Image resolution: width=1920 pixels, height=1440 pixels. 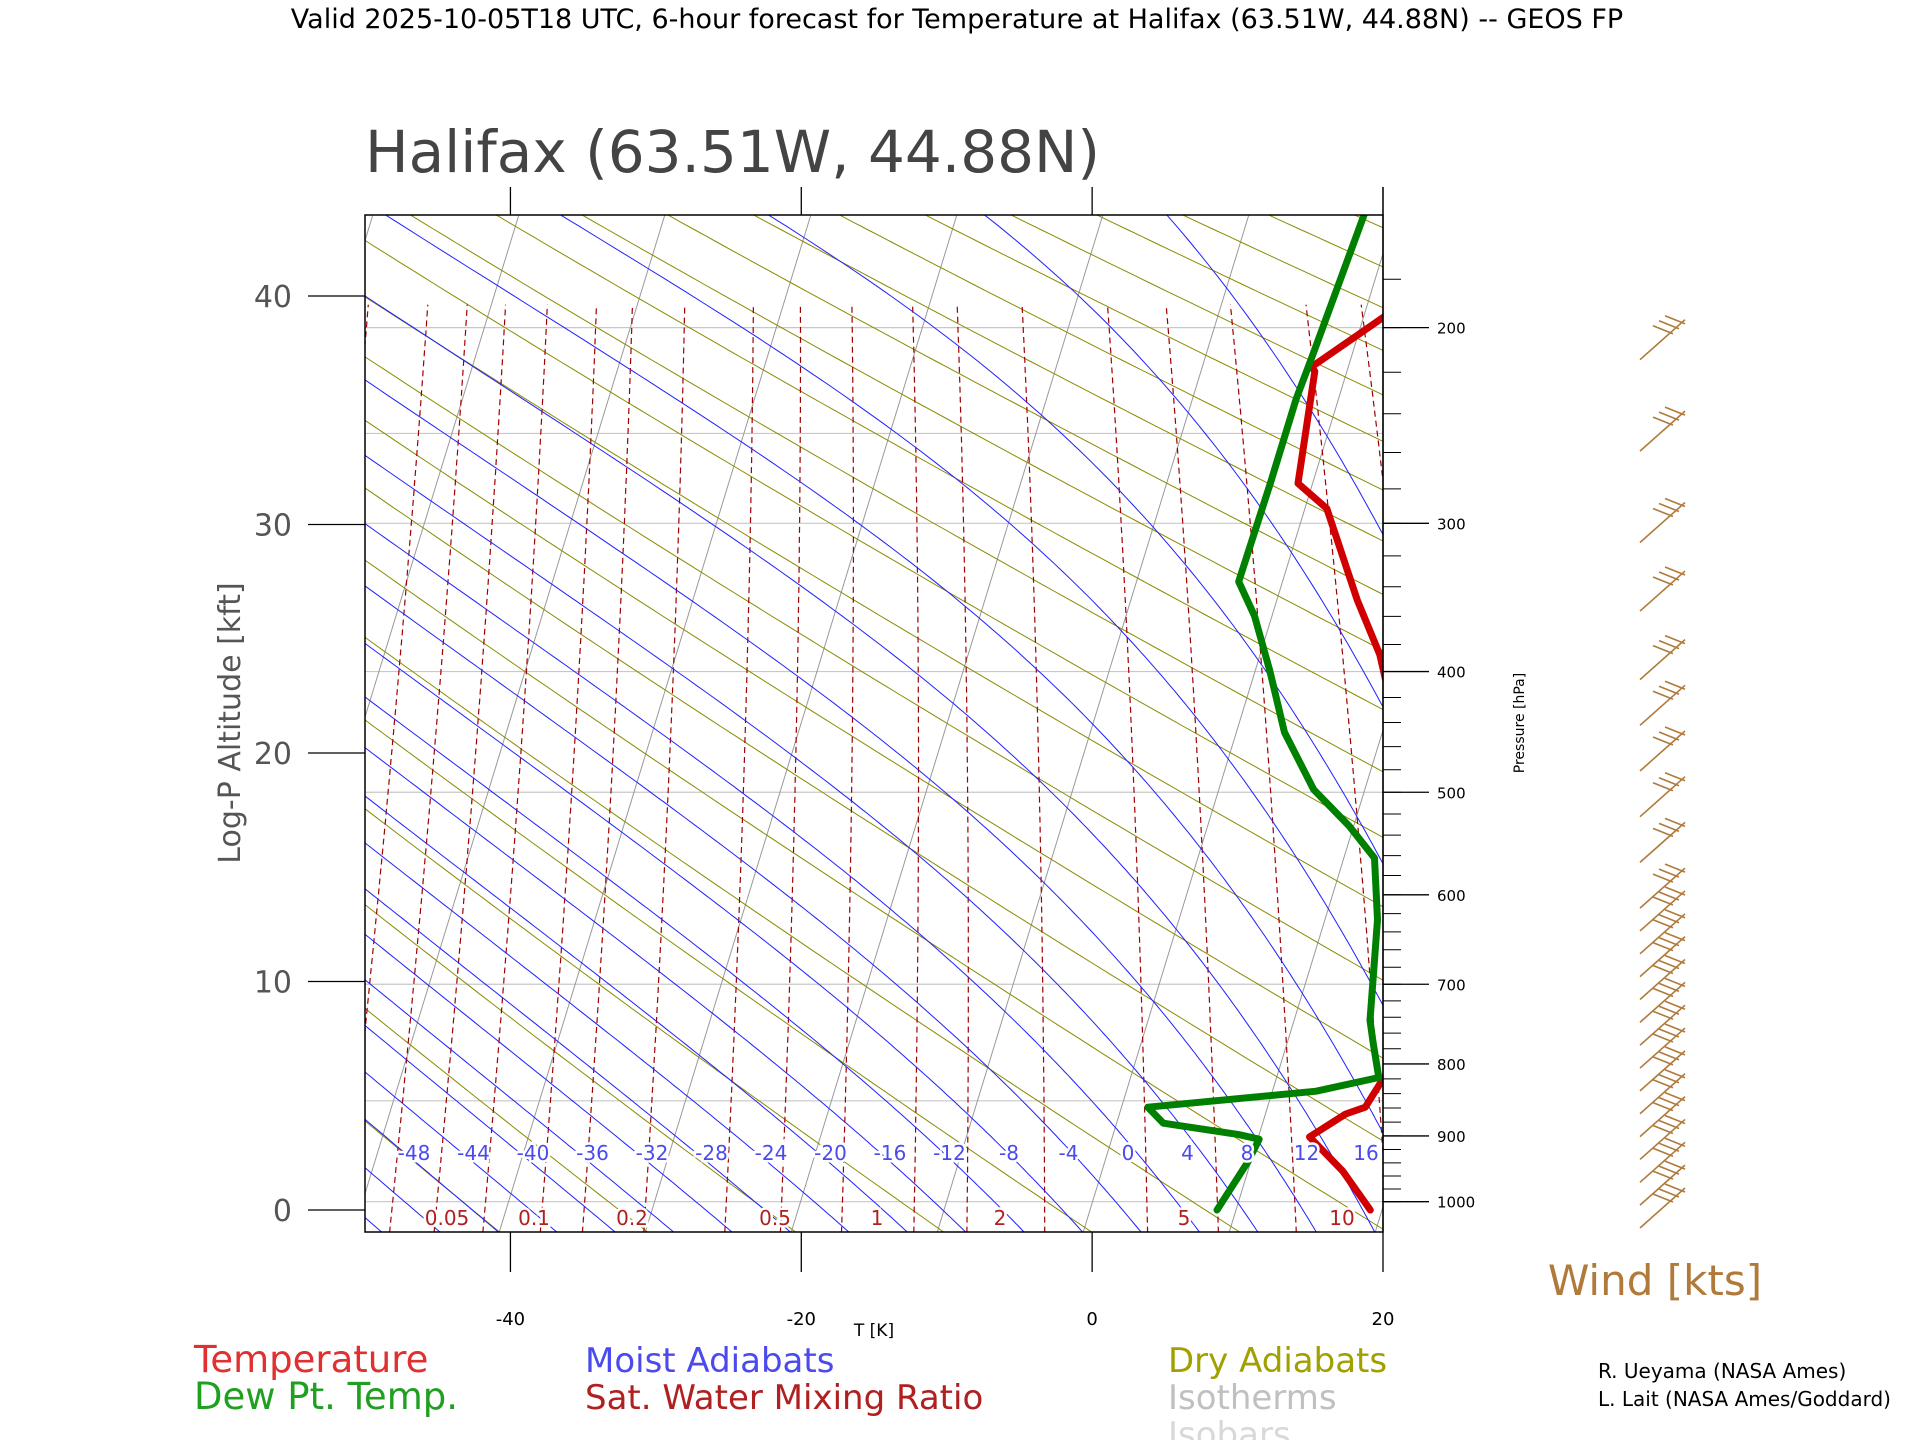 I want to click on credit-lait: L. Lait (NASA Ames/Goddard), so click(x=1744, y=1399).